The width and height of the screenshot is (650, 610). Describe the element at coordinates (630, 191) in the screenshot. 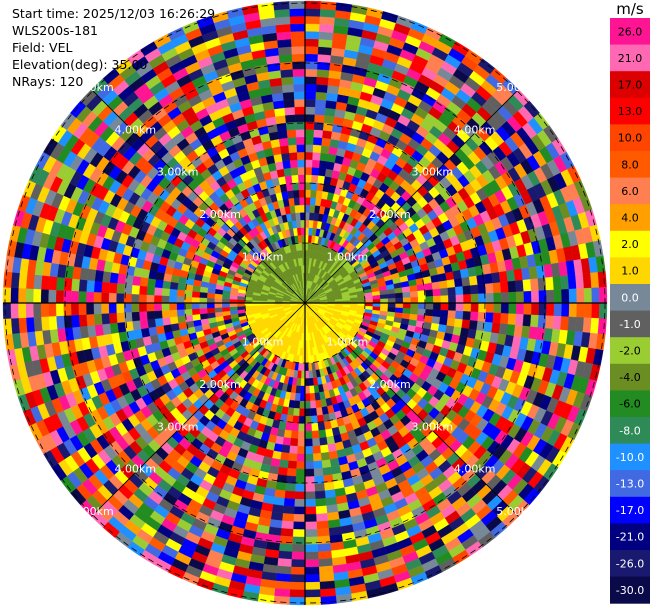

I see `colorbar-tick-label: 6.0` at that location.